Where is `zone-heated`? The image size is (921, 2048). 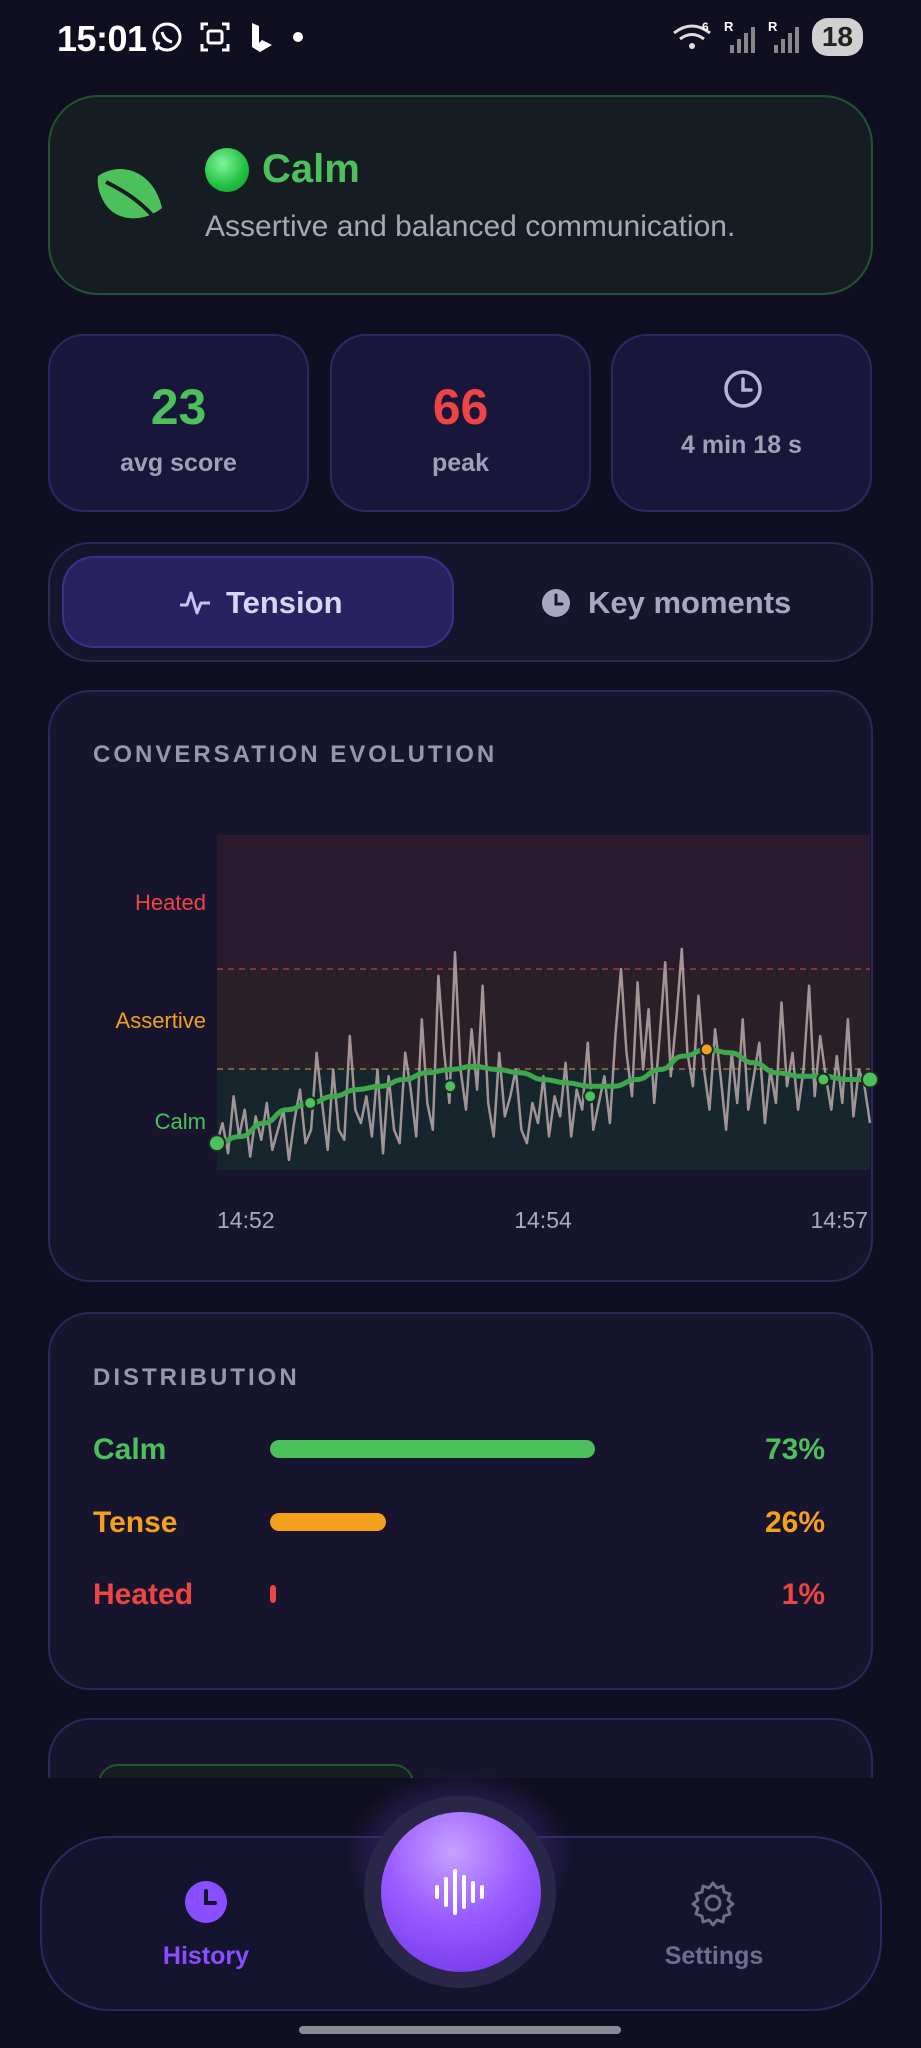 zone-heated is located at coordinates (543, 902).